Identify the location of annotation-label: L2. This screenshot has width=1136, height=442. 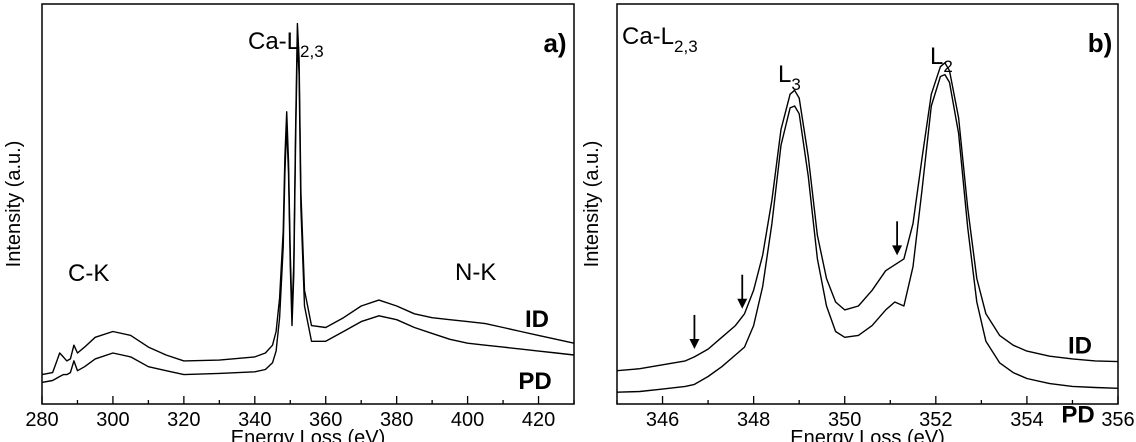
(941, 59).